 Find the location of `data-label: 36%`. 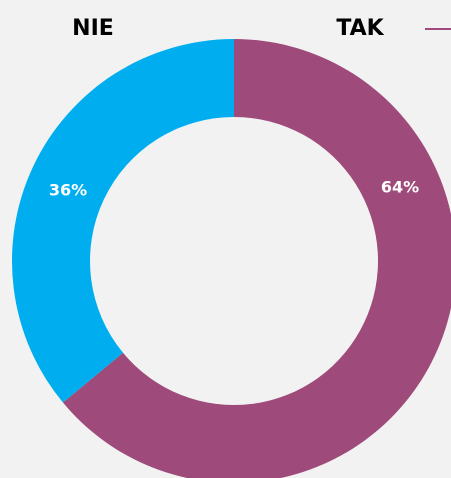

data-label: 36% is located at coordinates (68, 190).